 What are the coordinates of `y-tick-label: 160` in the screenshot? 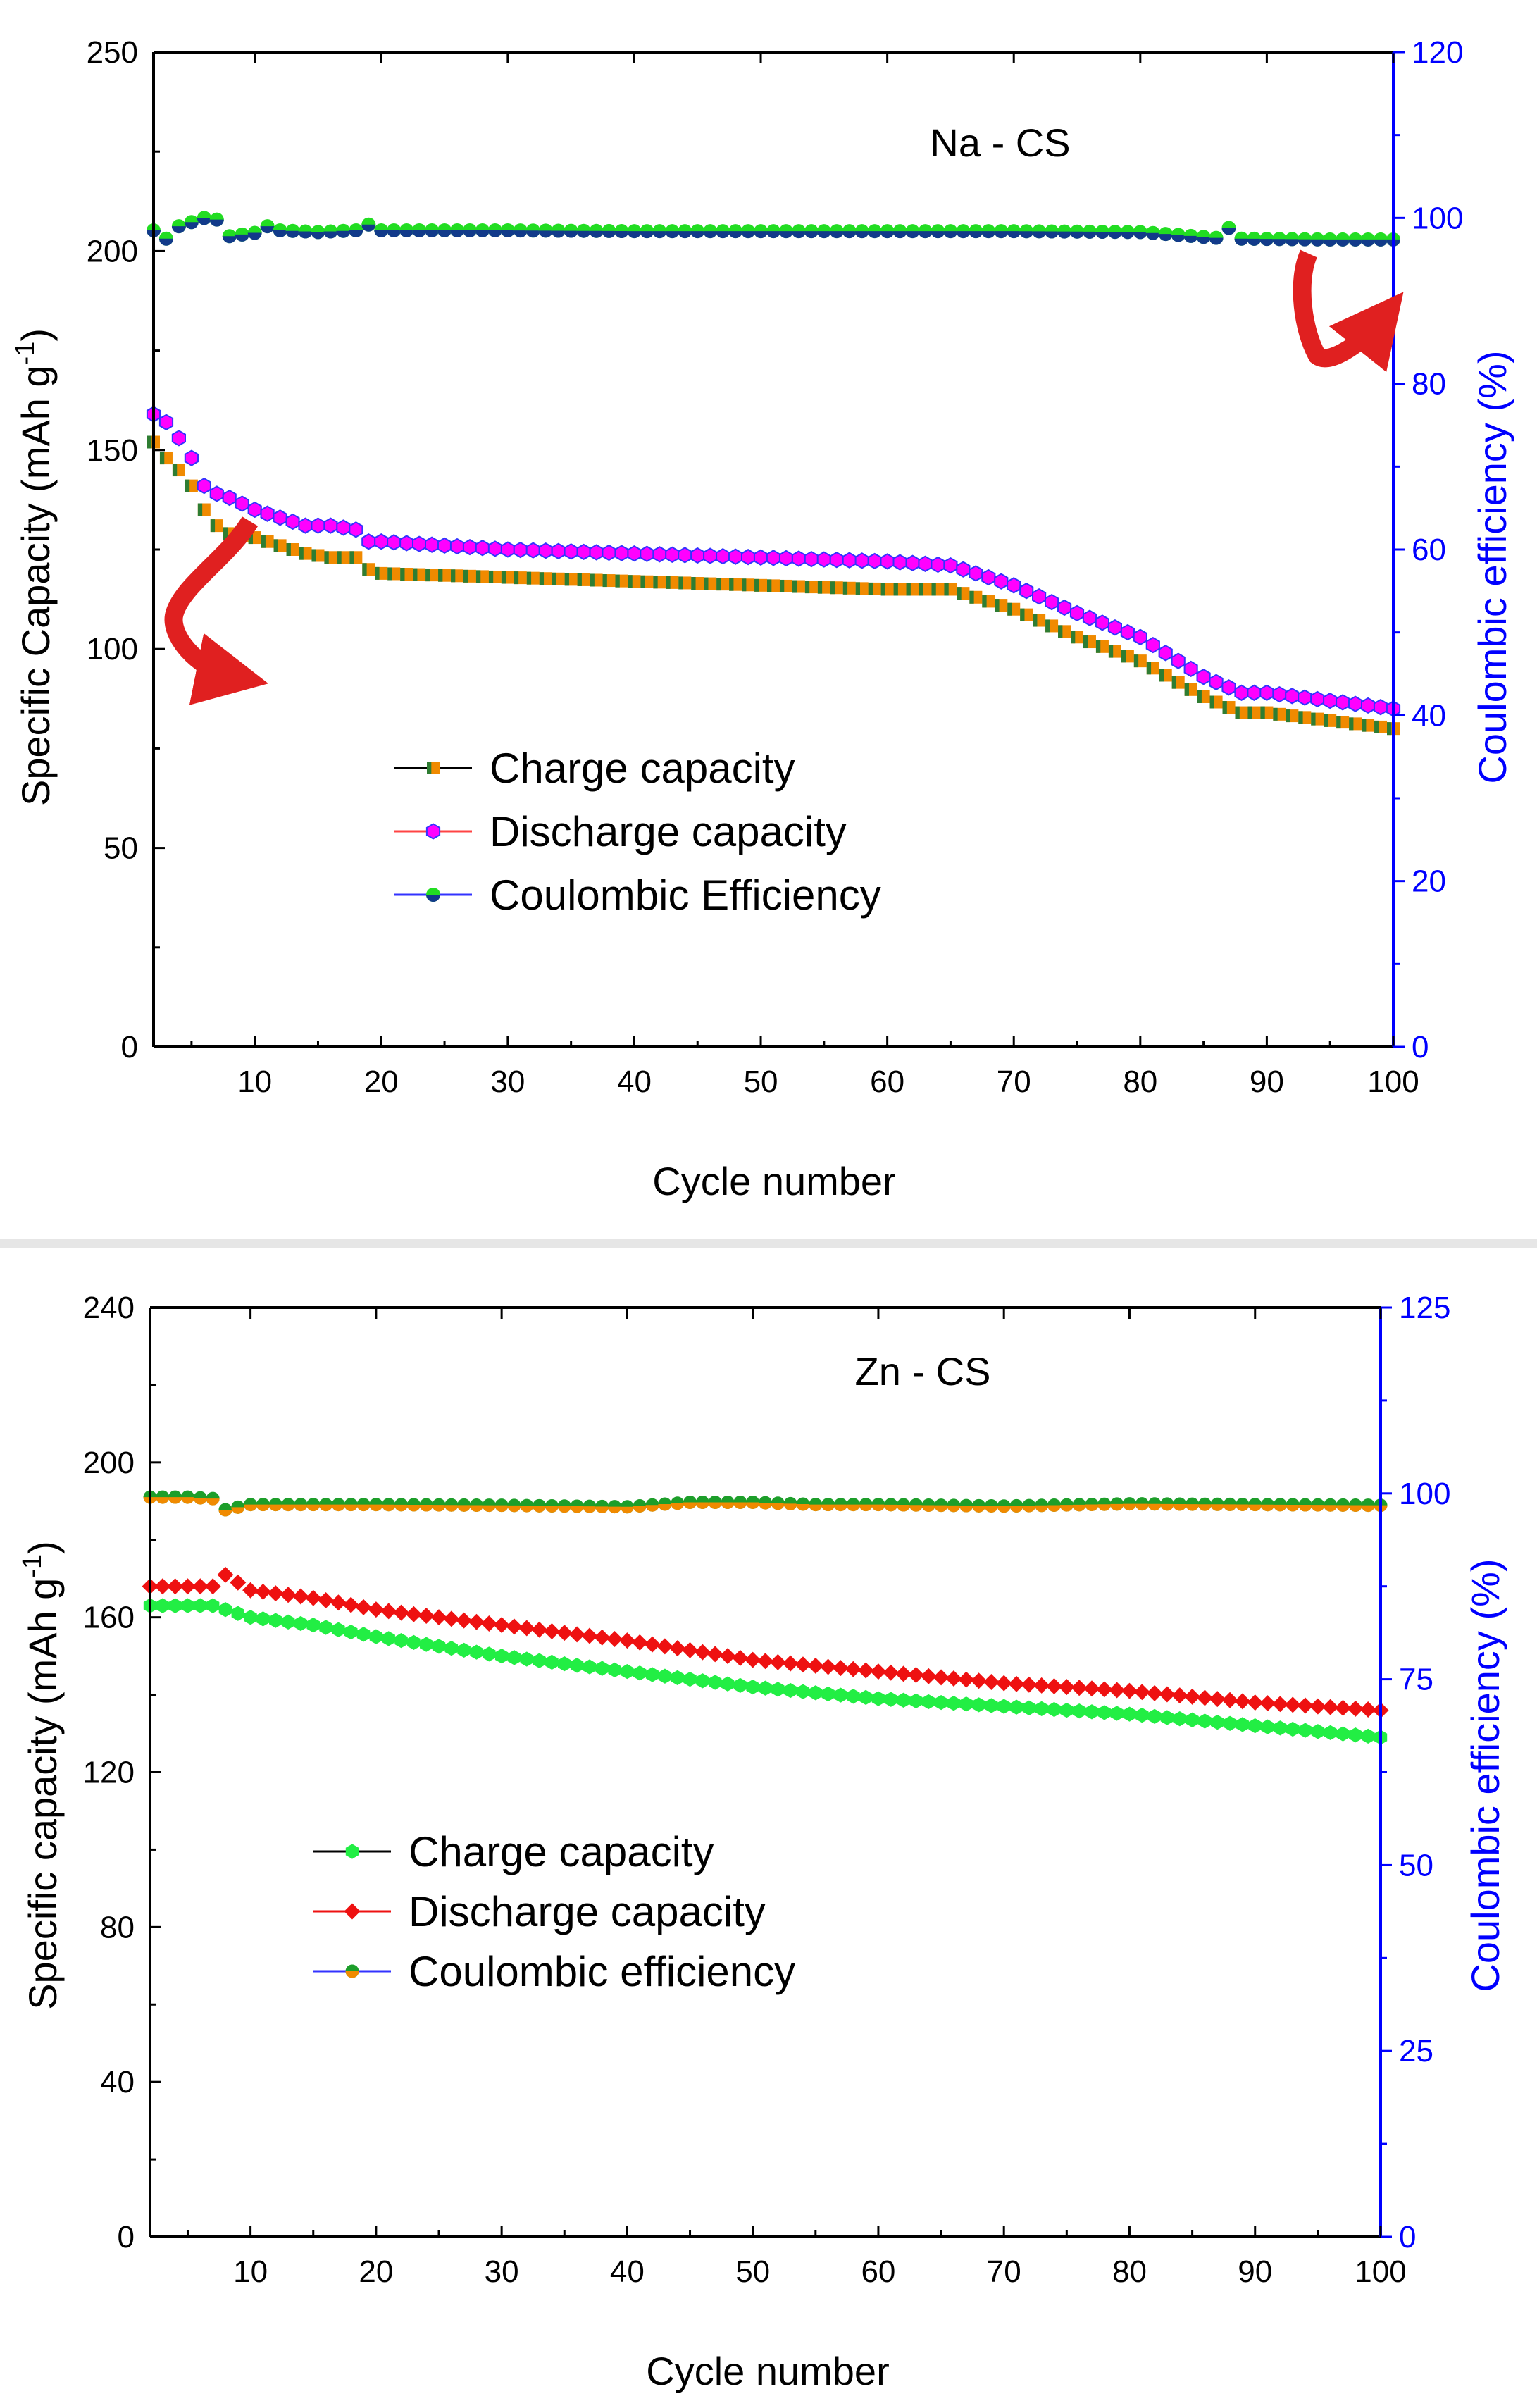 It's located at (109, 1618).